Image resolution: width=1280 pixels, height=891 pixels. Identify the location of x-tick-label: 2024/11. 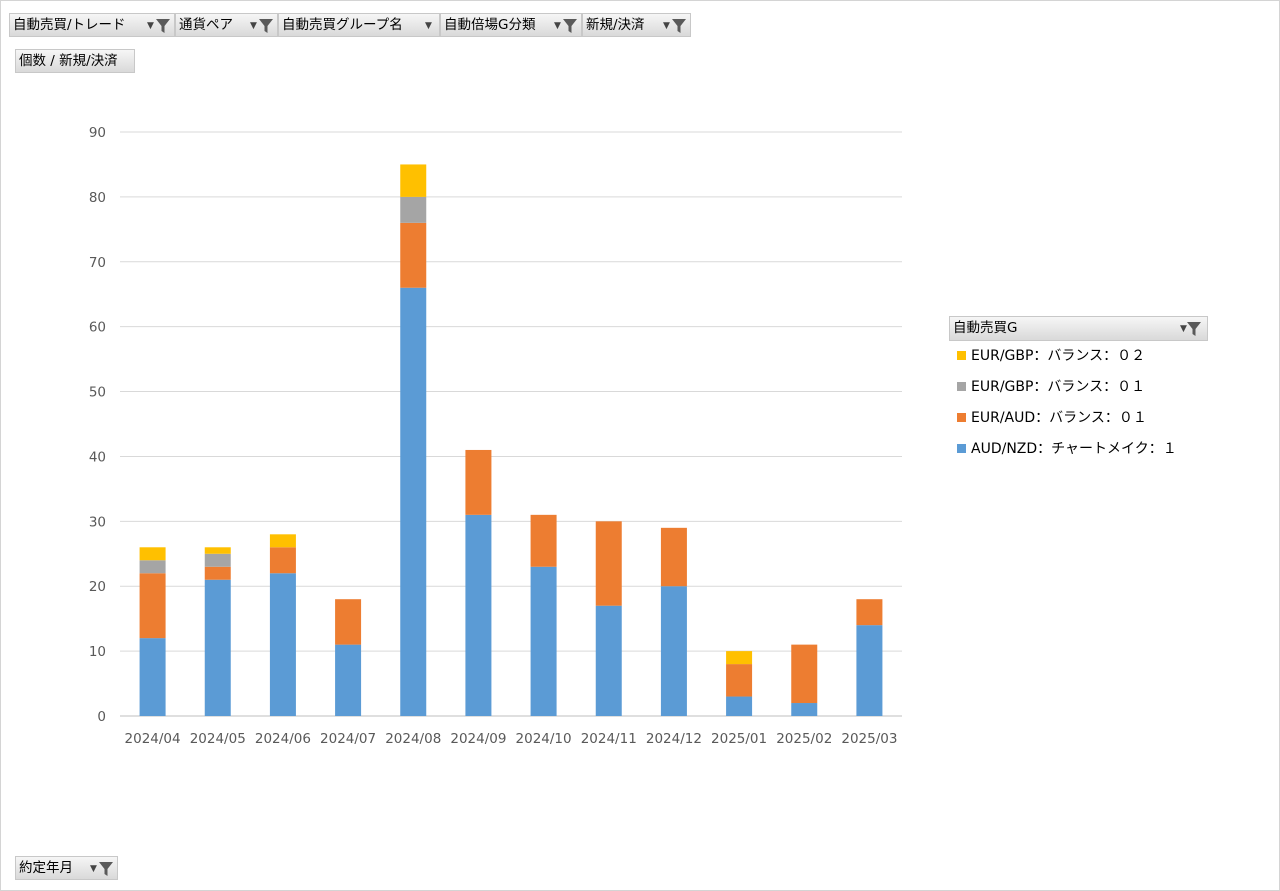
(609, 739).